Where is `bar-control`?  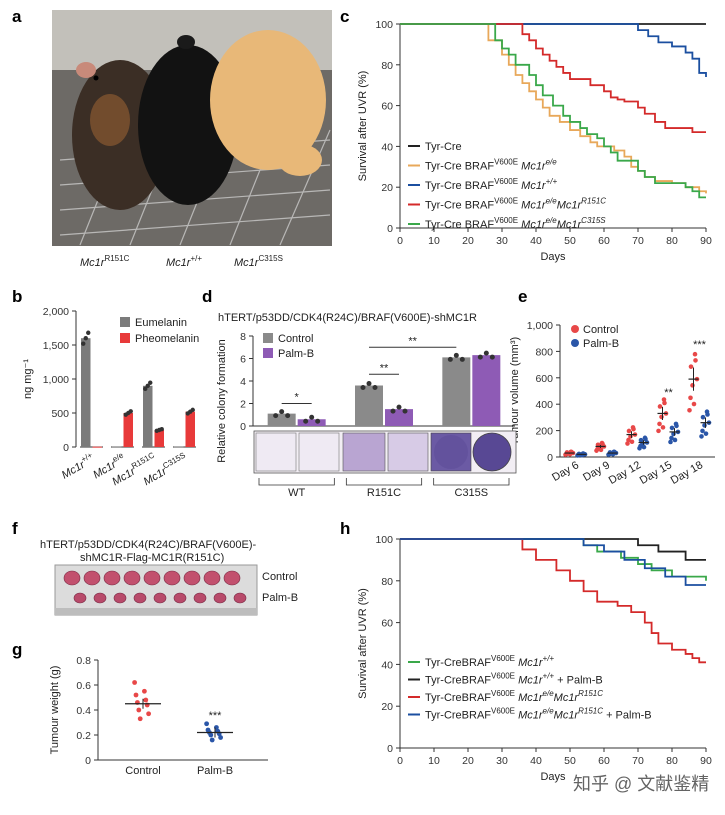 bar-control is located at coordinates (456, 391).